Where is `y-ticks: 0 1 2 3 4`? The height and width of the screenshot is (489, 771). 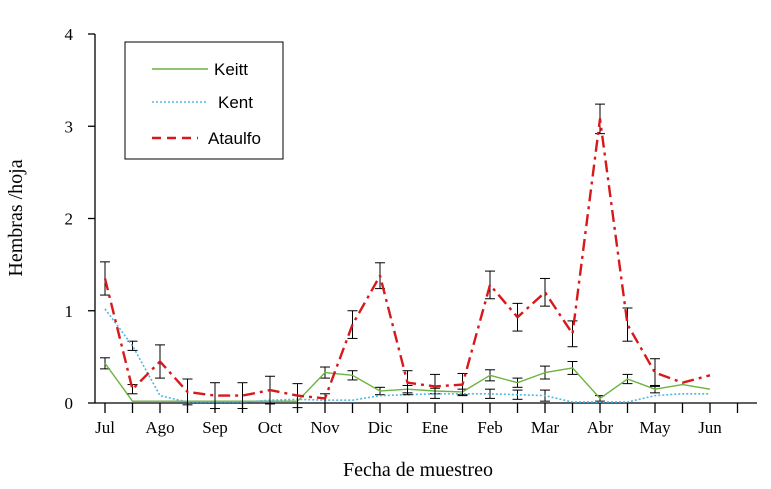 y-ticks: 0 1 2 3 4 is located at coordinates (80, 219).